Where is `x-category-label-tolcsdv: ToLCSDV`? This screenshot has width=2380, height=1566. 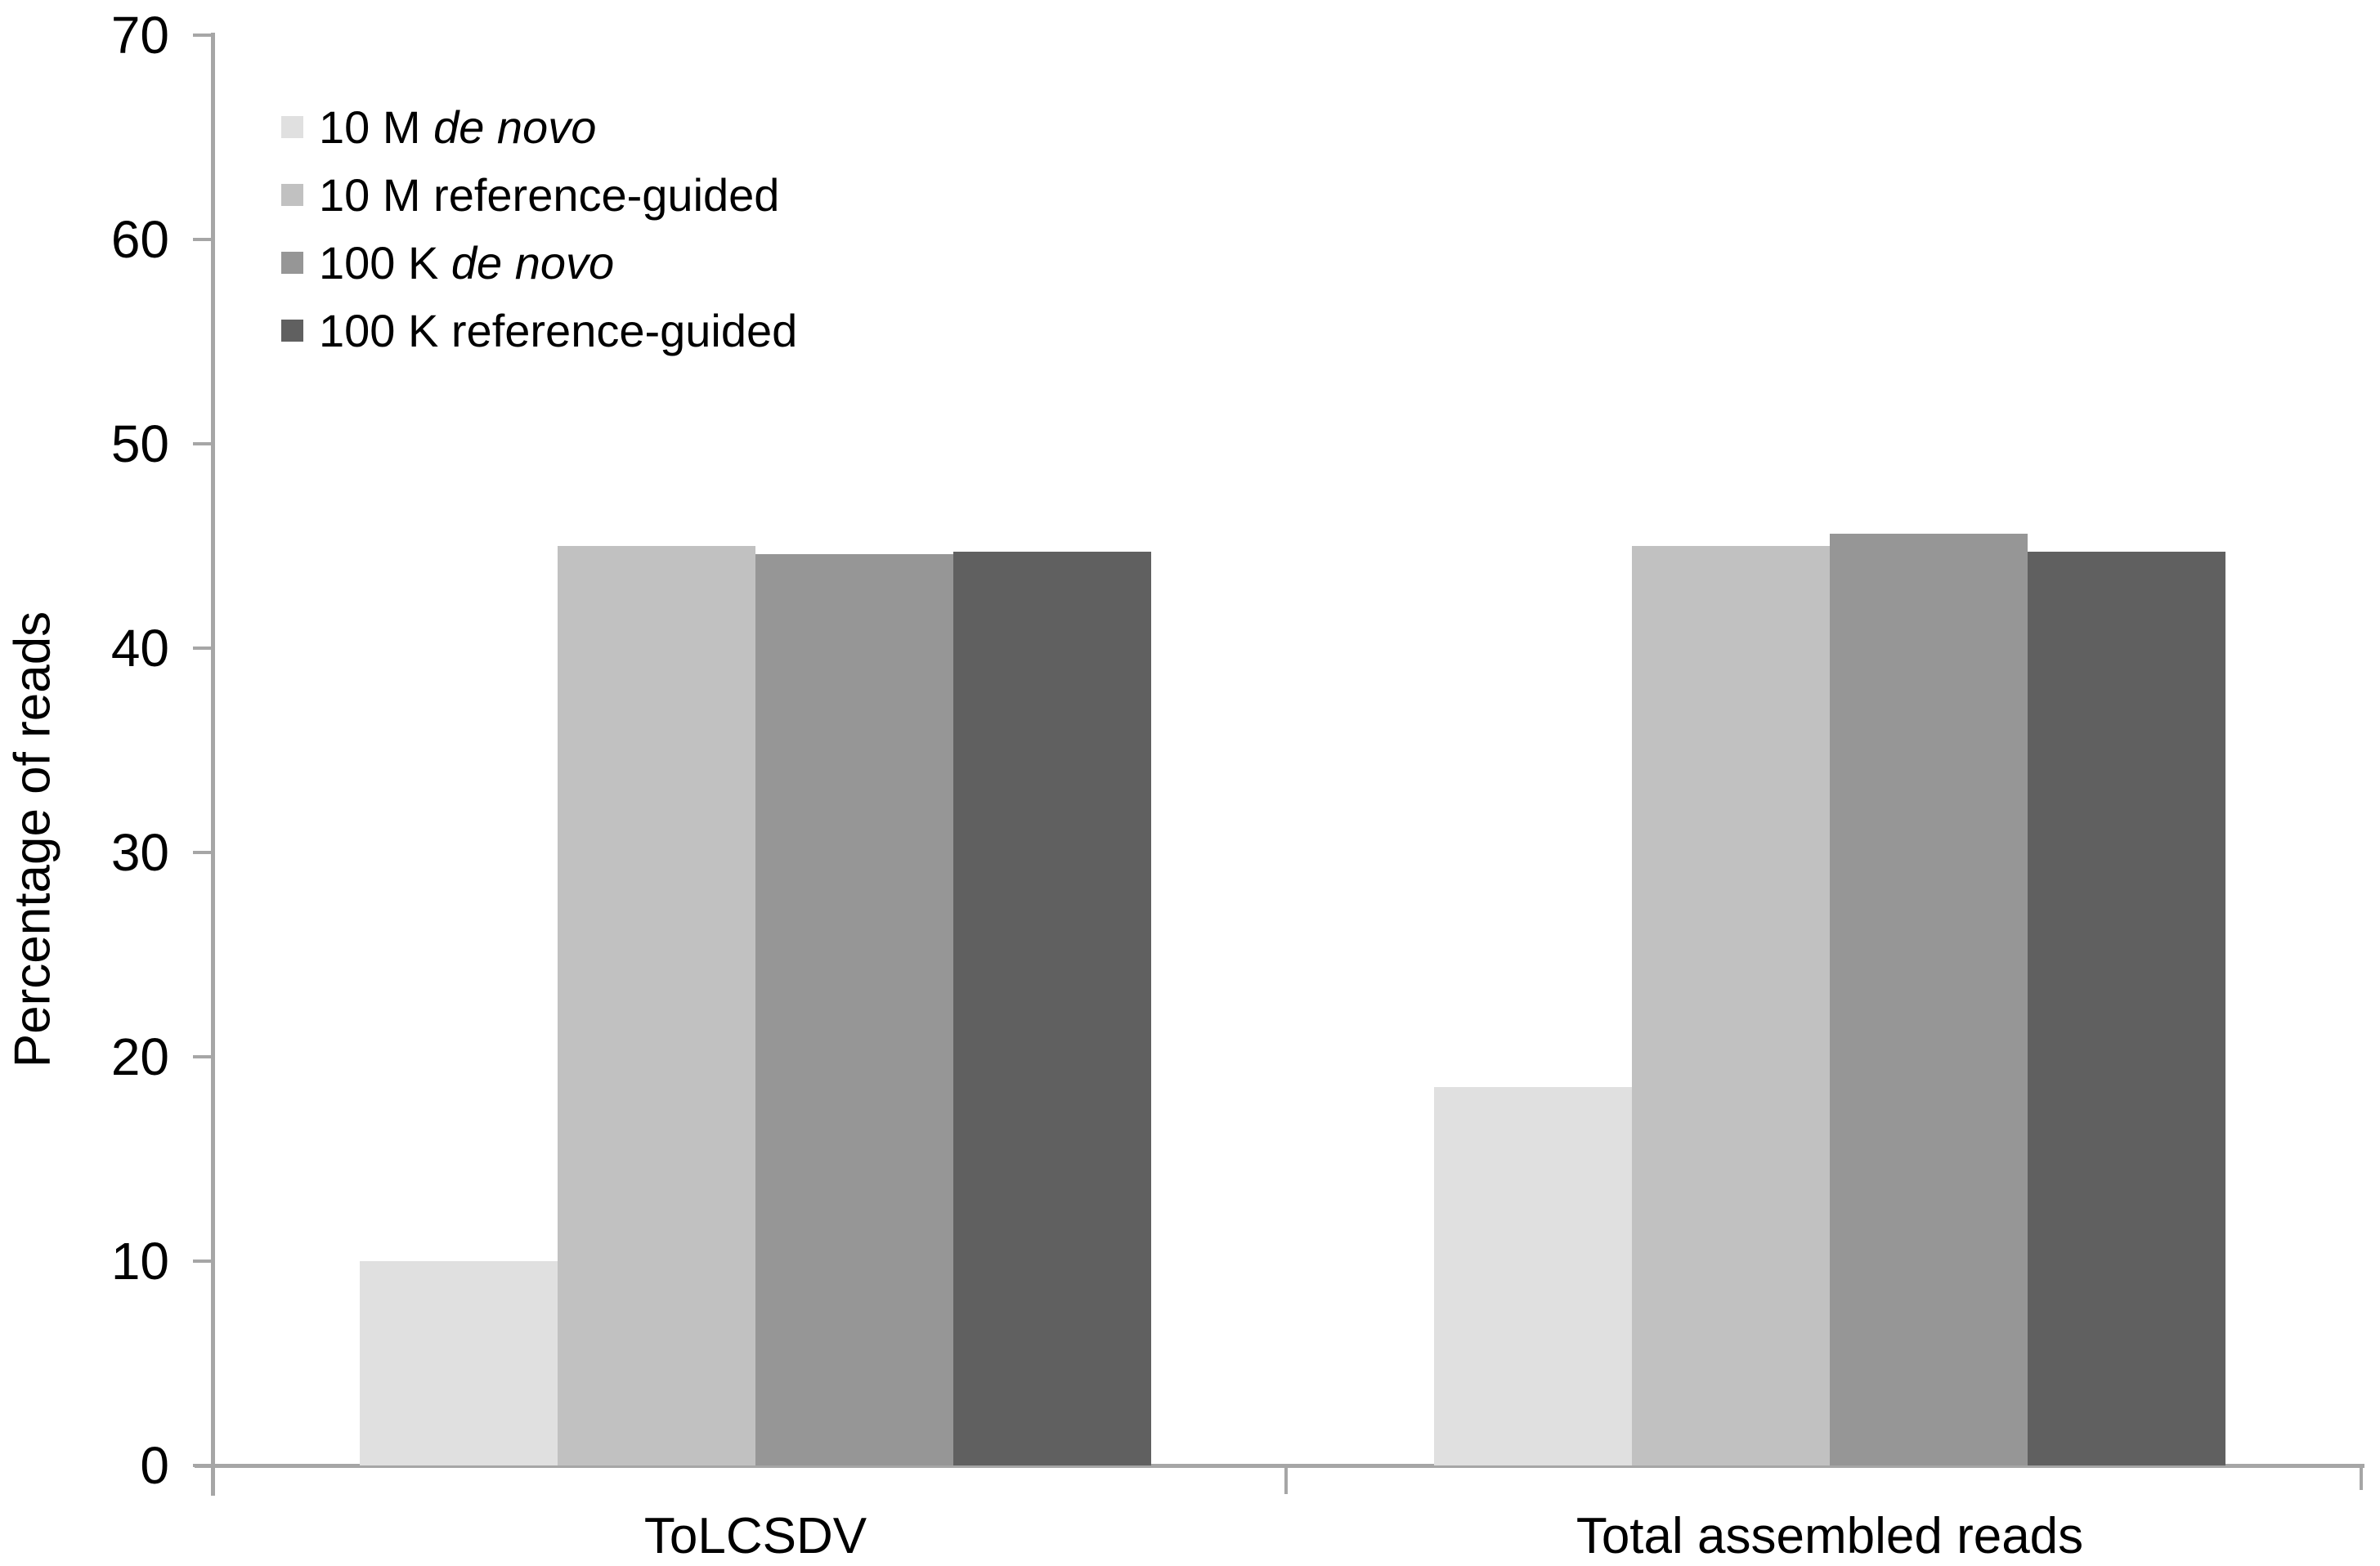
x-category-label-tolcsdv: ToLCSDV is located at coordinates (755, 1536).